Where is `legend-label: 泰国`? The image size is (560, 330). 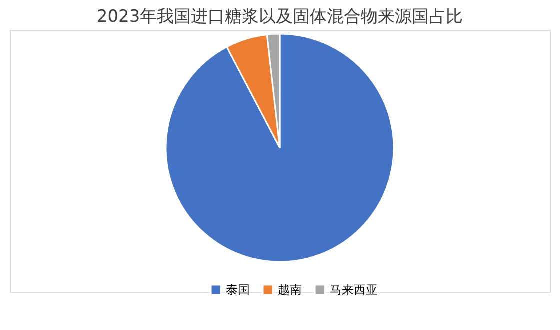 legend-label: 泰国 is located at coordinates (238, 290).